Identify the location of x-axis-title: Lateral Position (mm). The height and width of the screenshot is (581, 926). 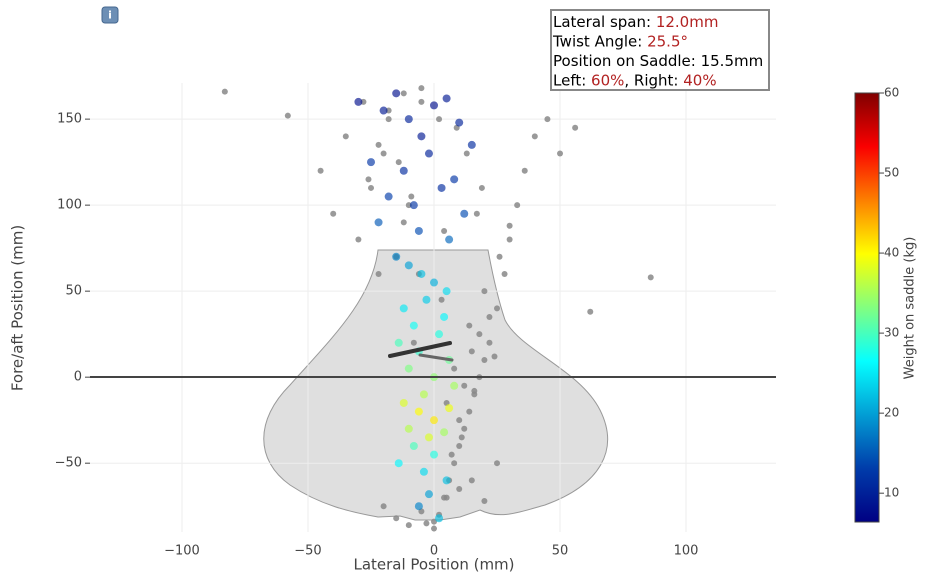
(433, 565).